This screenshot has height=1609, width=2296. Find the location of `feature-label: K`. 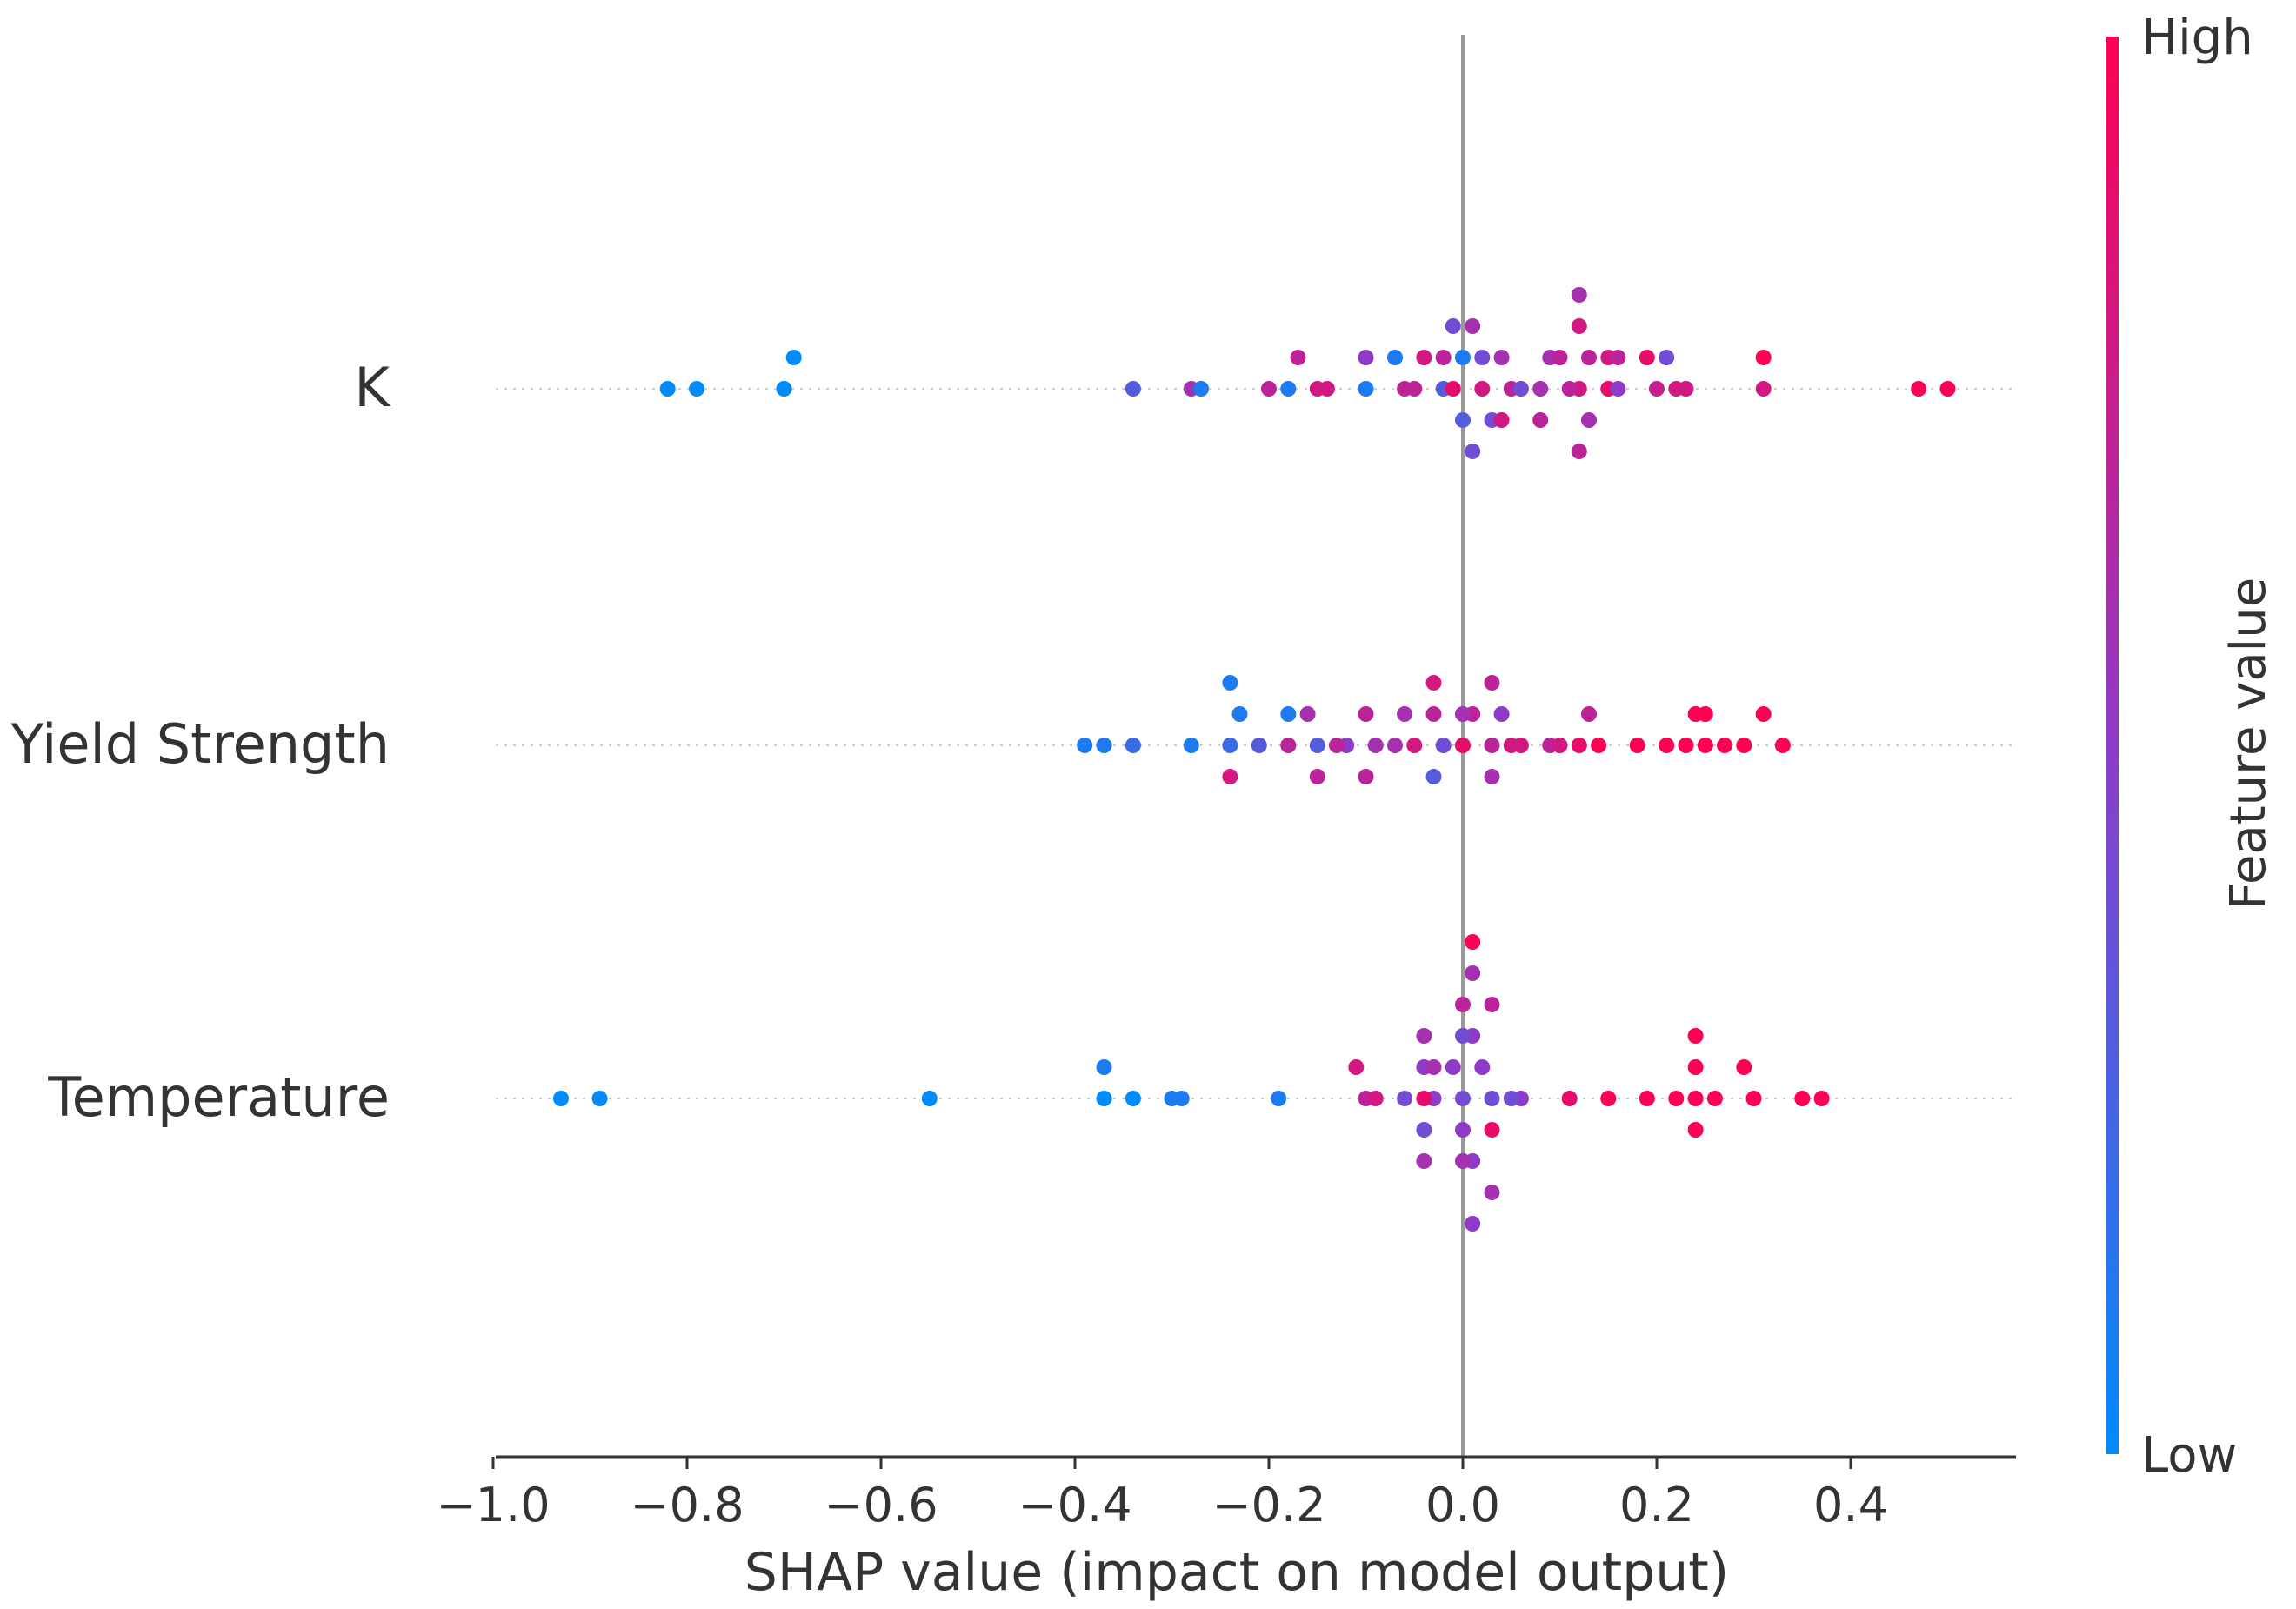

feature-label: K is located at coordinates (372, 387).